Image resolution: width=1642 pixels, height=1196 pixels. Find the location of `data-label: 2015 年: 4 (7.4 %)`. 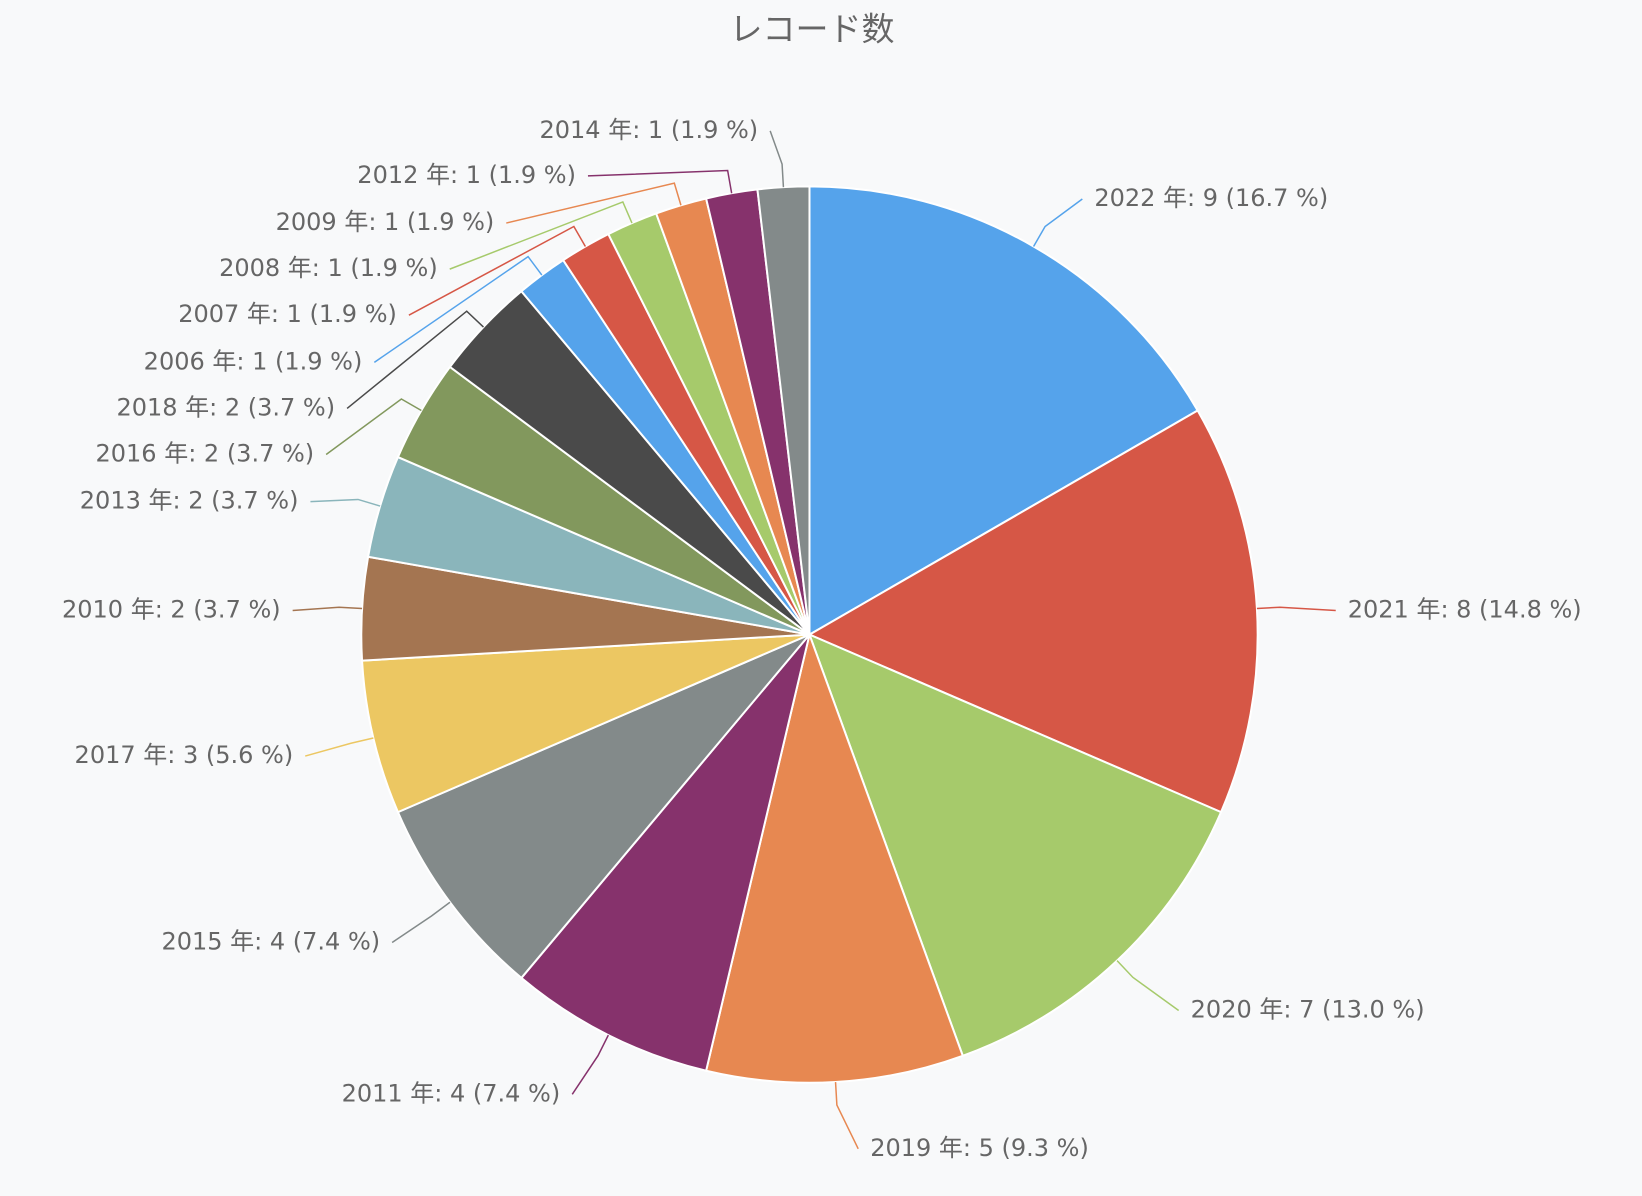

data-label: 2015 年: 4 (7.4 %) is located at coordinates (270, 941).